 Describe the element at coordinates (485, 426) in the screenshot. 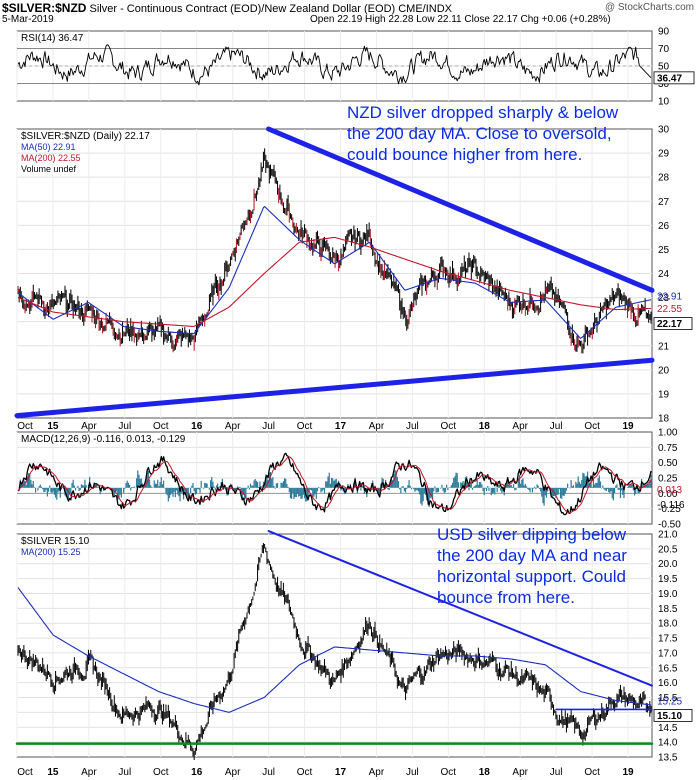

I see `x-tick-label-nzd: 18` at that location.